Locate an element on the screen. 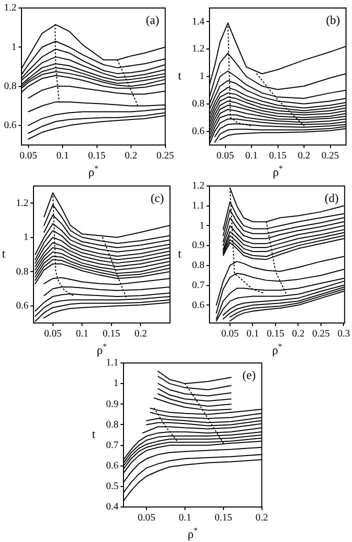  annotation: (d) is located at coordinates (331, 198).